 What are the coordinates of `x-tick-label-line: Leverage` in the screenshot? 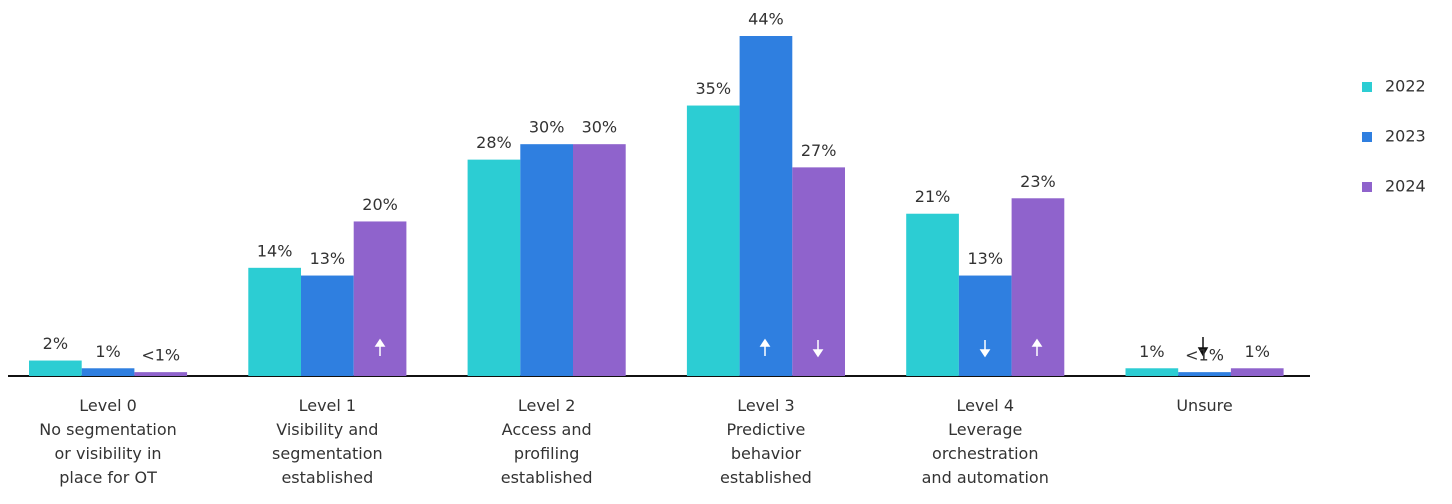 It's located at (985, 429).